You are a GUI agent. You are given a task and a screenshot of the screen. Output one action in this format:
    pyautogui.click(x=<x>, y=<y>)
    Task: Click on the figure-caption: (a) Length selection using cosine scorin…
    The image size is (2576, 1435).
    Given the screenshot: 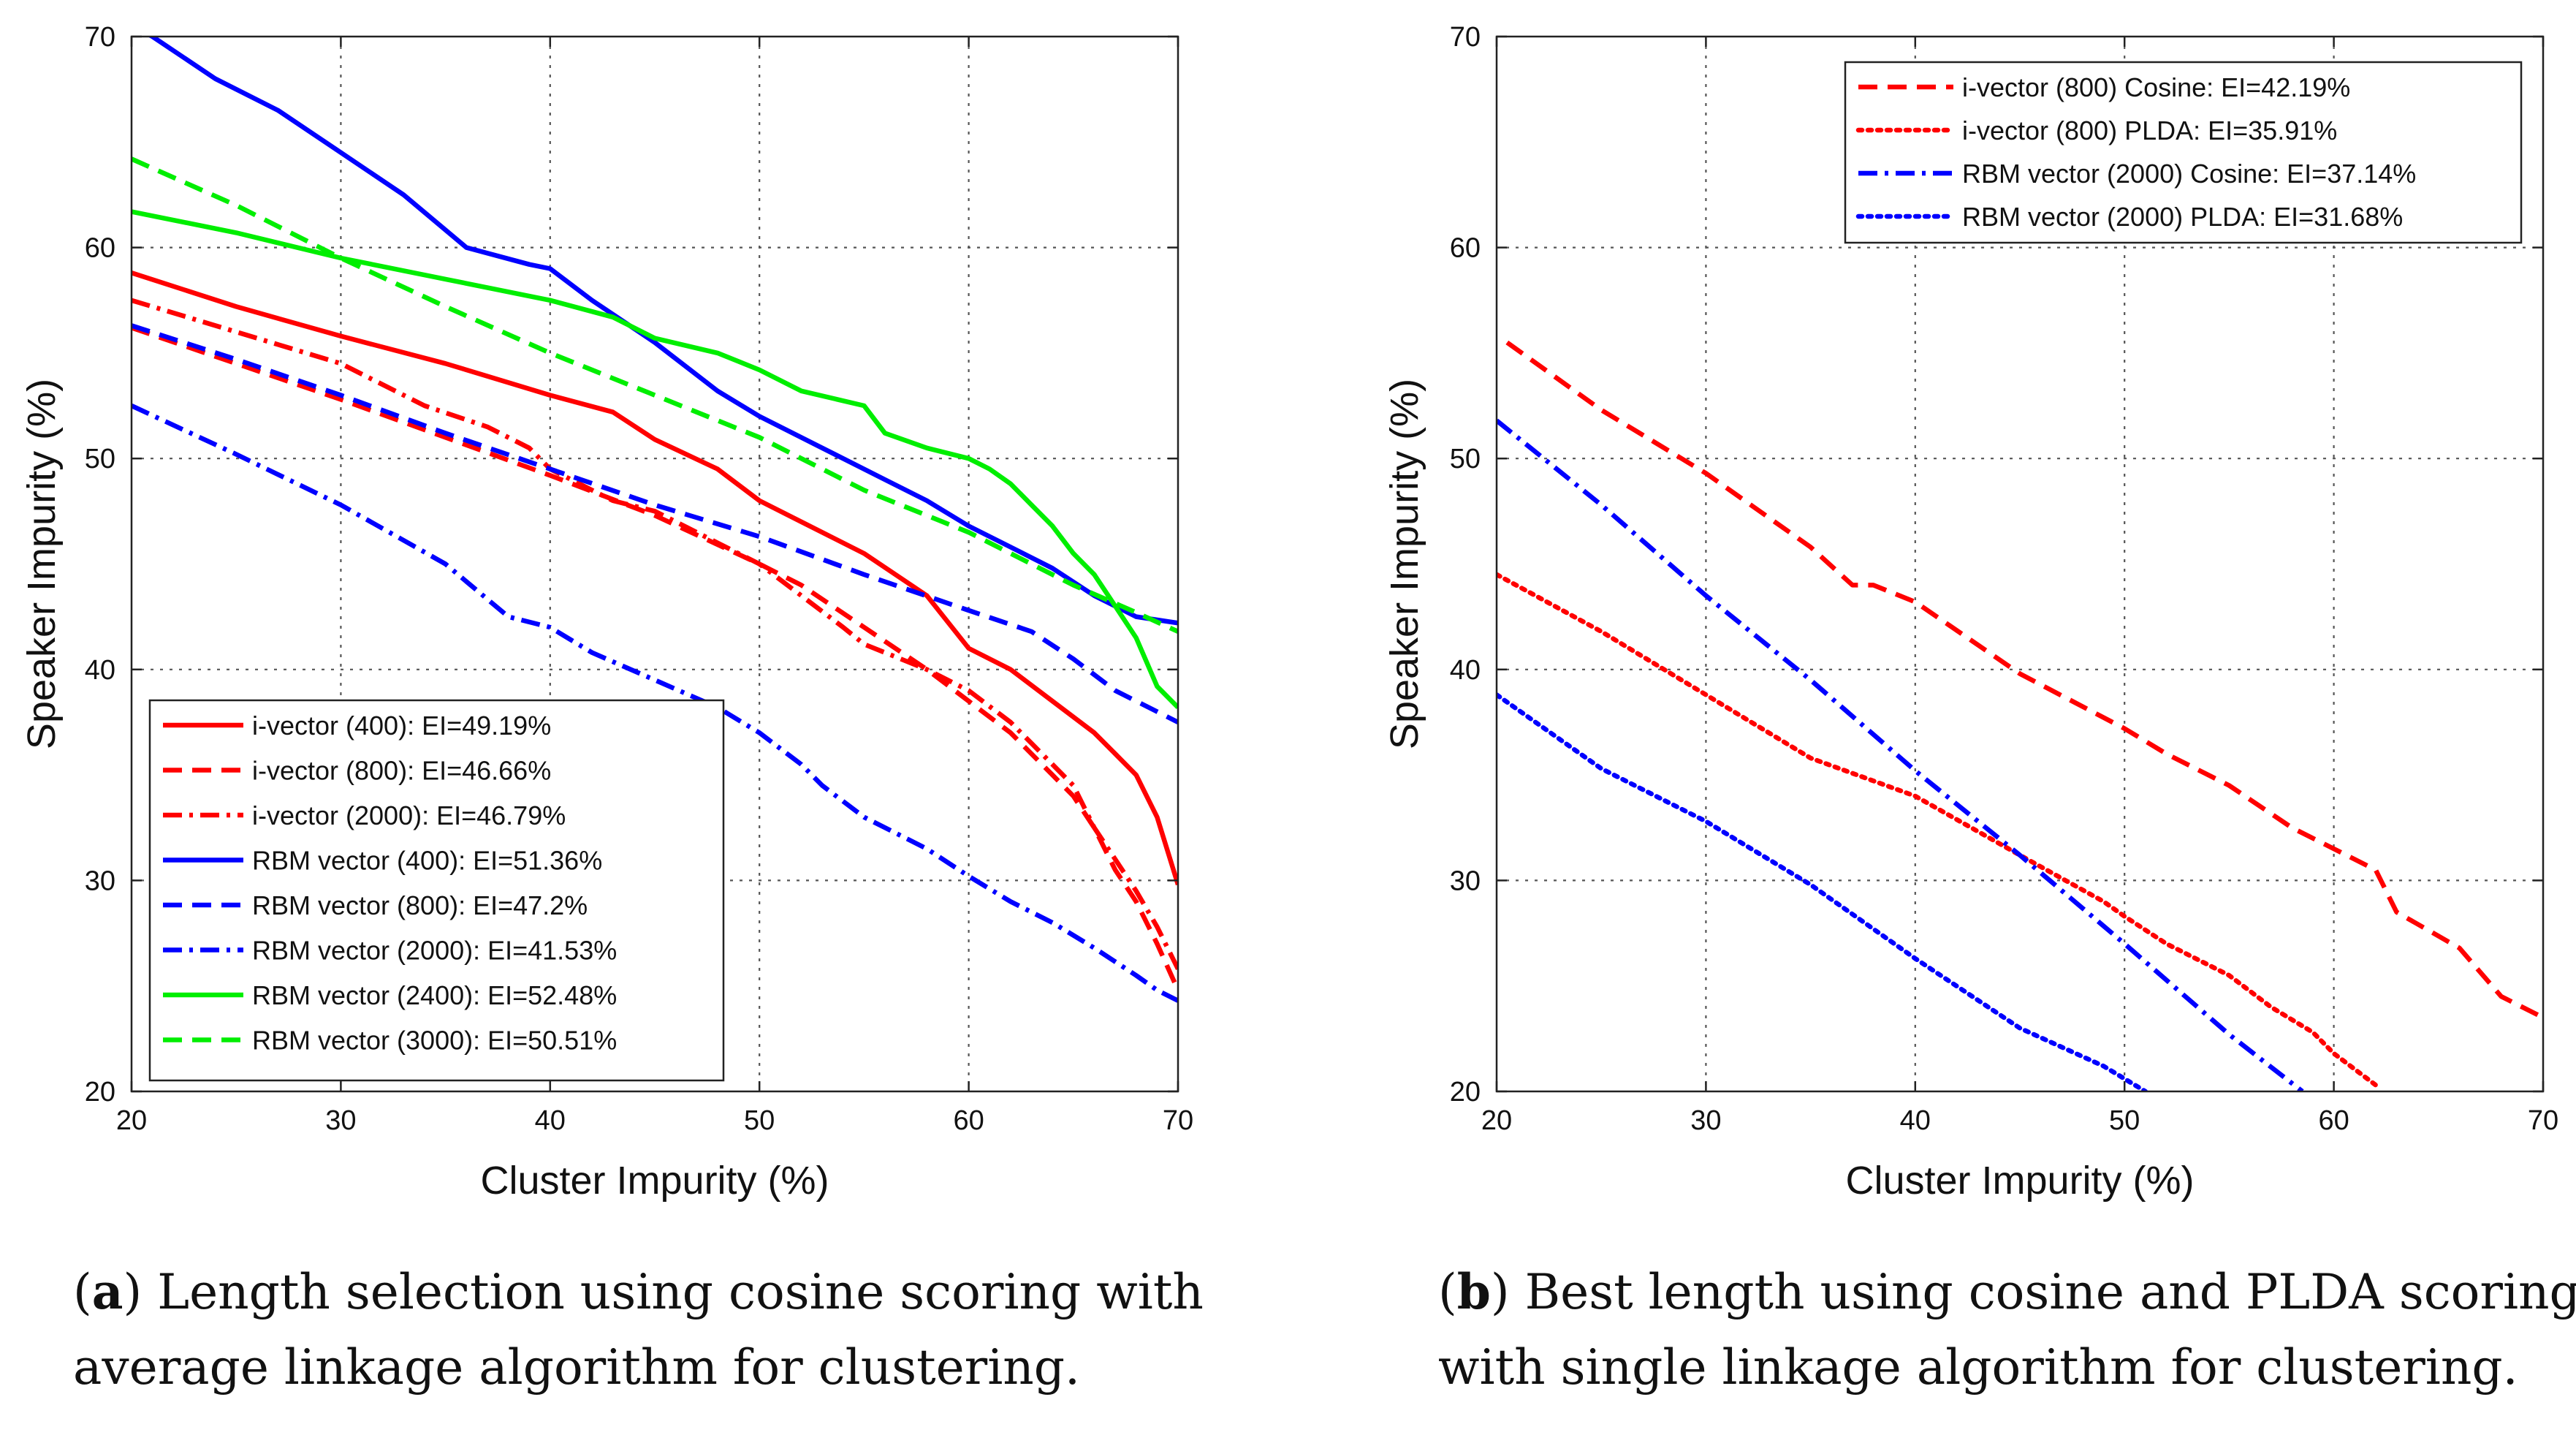 What is the action you would take?
    pyautogui.click(x=638, y=1329)
    